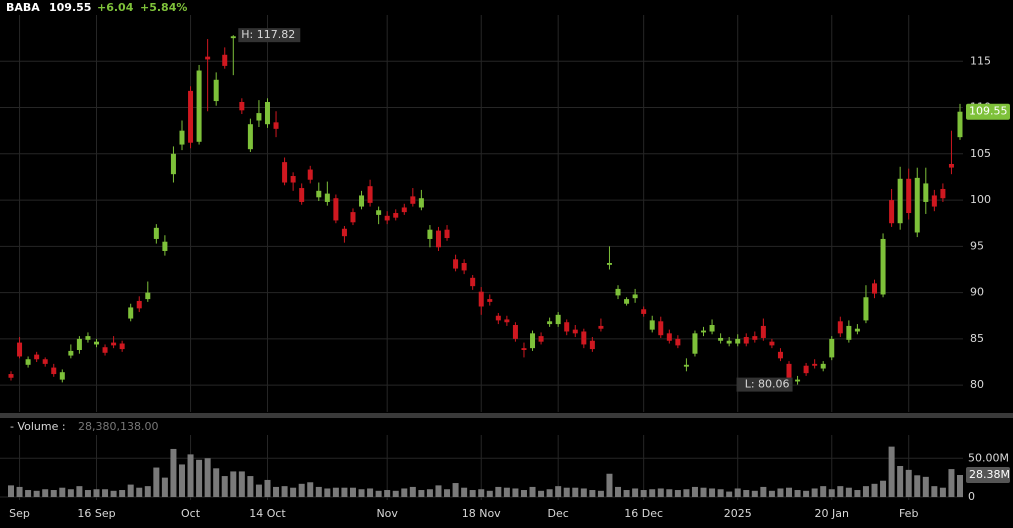  What do you see at coordinates (19, 513) in the screenshot?
I see `x-tick-label: Sep` at bounding box center [19, 513].